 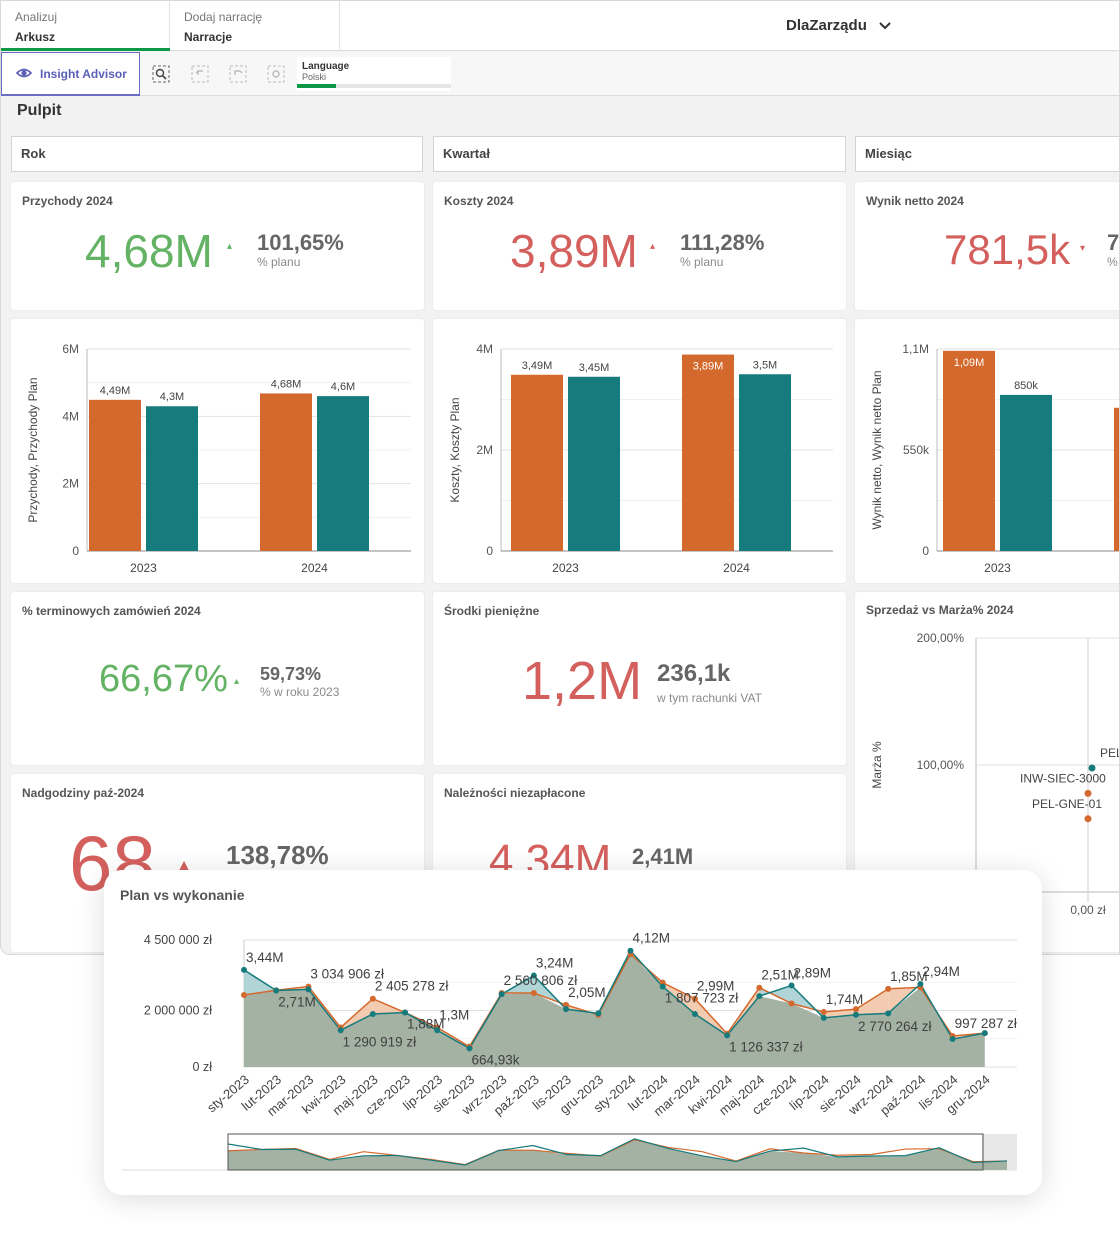 What do you see at coordinates (1083, 248) in the screenshot?
I see `down-arrow-icon: ▾` at bounding box center [1083, 248].